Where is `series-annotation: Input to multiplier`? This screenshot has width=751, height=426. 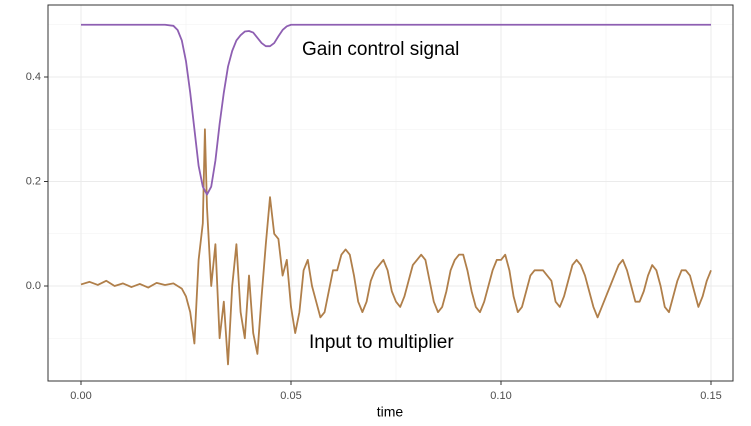
series-annotation: Input to multiplier is located at coordinates (381, 342).